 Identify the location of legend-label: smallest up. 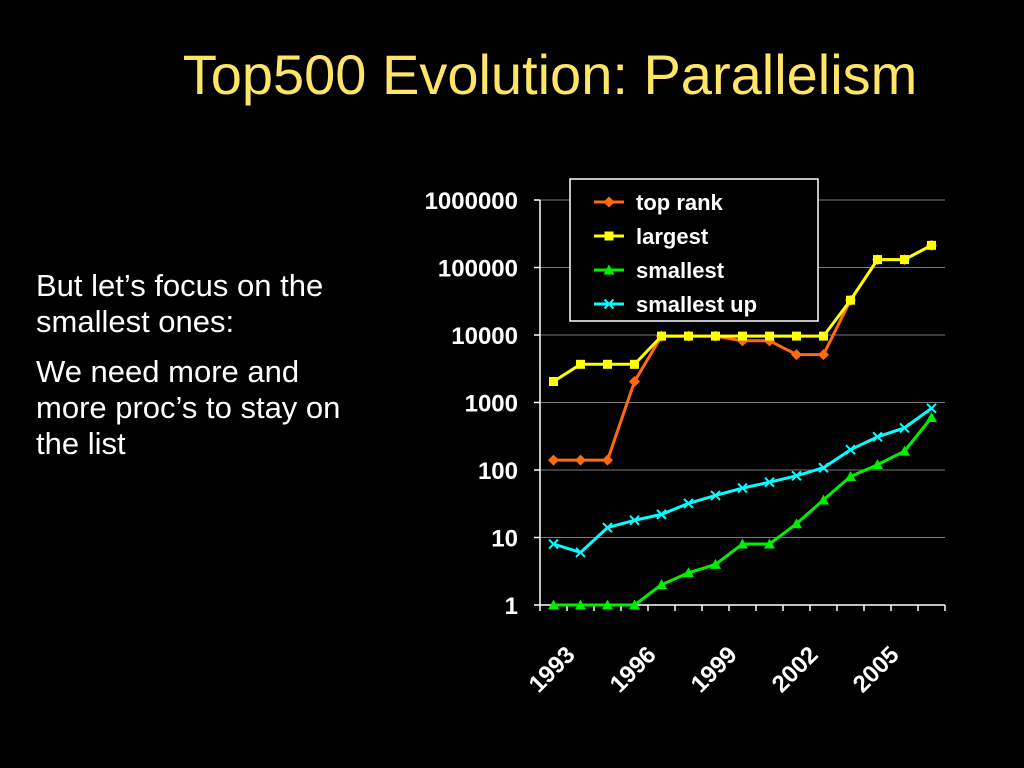
(696, 304).